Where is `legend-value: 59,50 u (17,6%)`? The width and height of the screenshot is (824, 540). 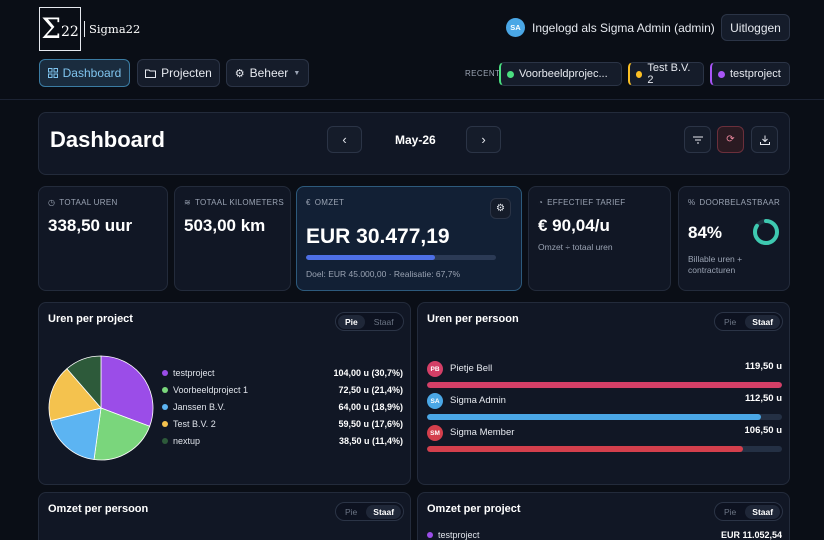
legend-value: 59,50 u (17,6%) is located at coordinates (370, 424).